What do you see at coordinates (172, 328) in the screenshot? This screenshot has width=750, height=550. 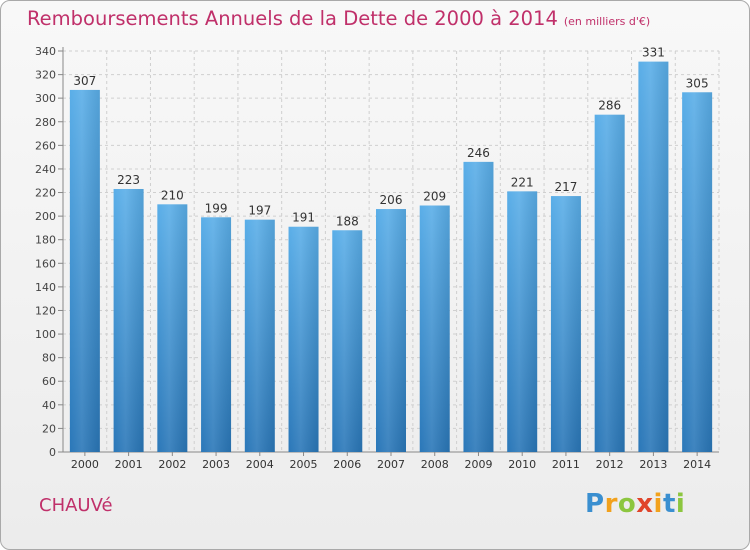 I see `bar-shade-2002` at bounding box center [172, 328].